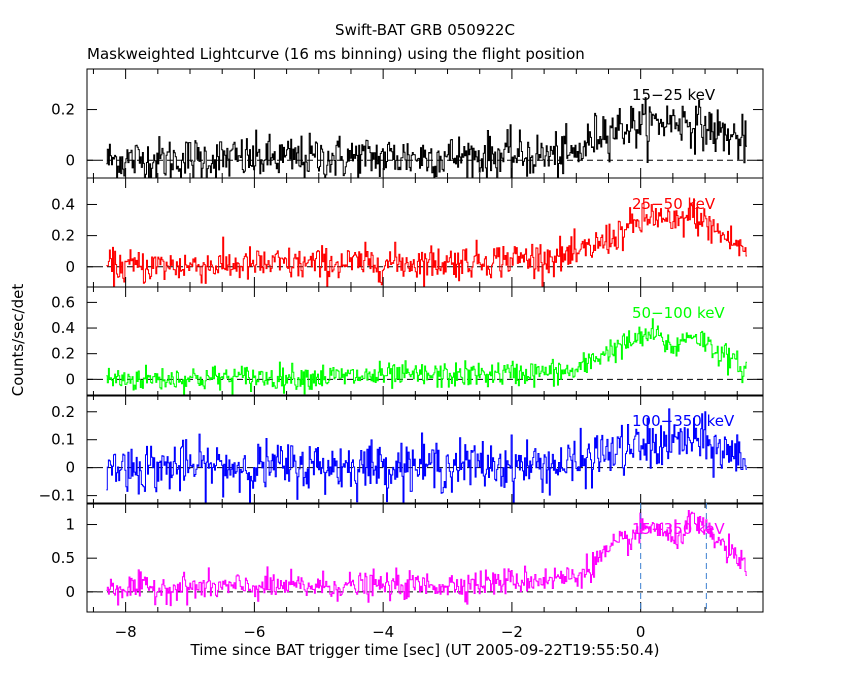 Image resolution: width=850 pixels, height=680 pixels. I want to click on y-axis-label: Counts/sec/det, so click(18, 340).